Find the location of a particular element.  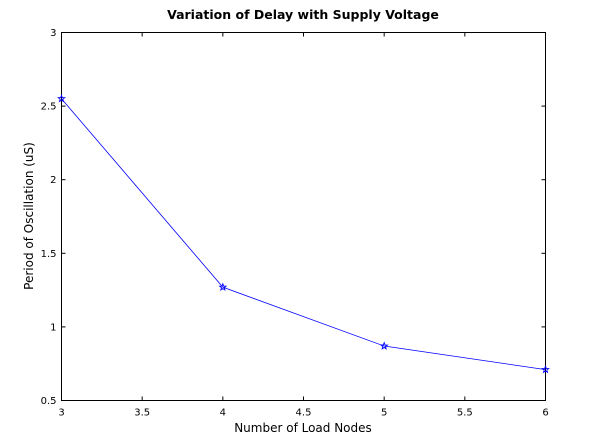

x-tick-label: 3 is located at coordinates (61, 413).